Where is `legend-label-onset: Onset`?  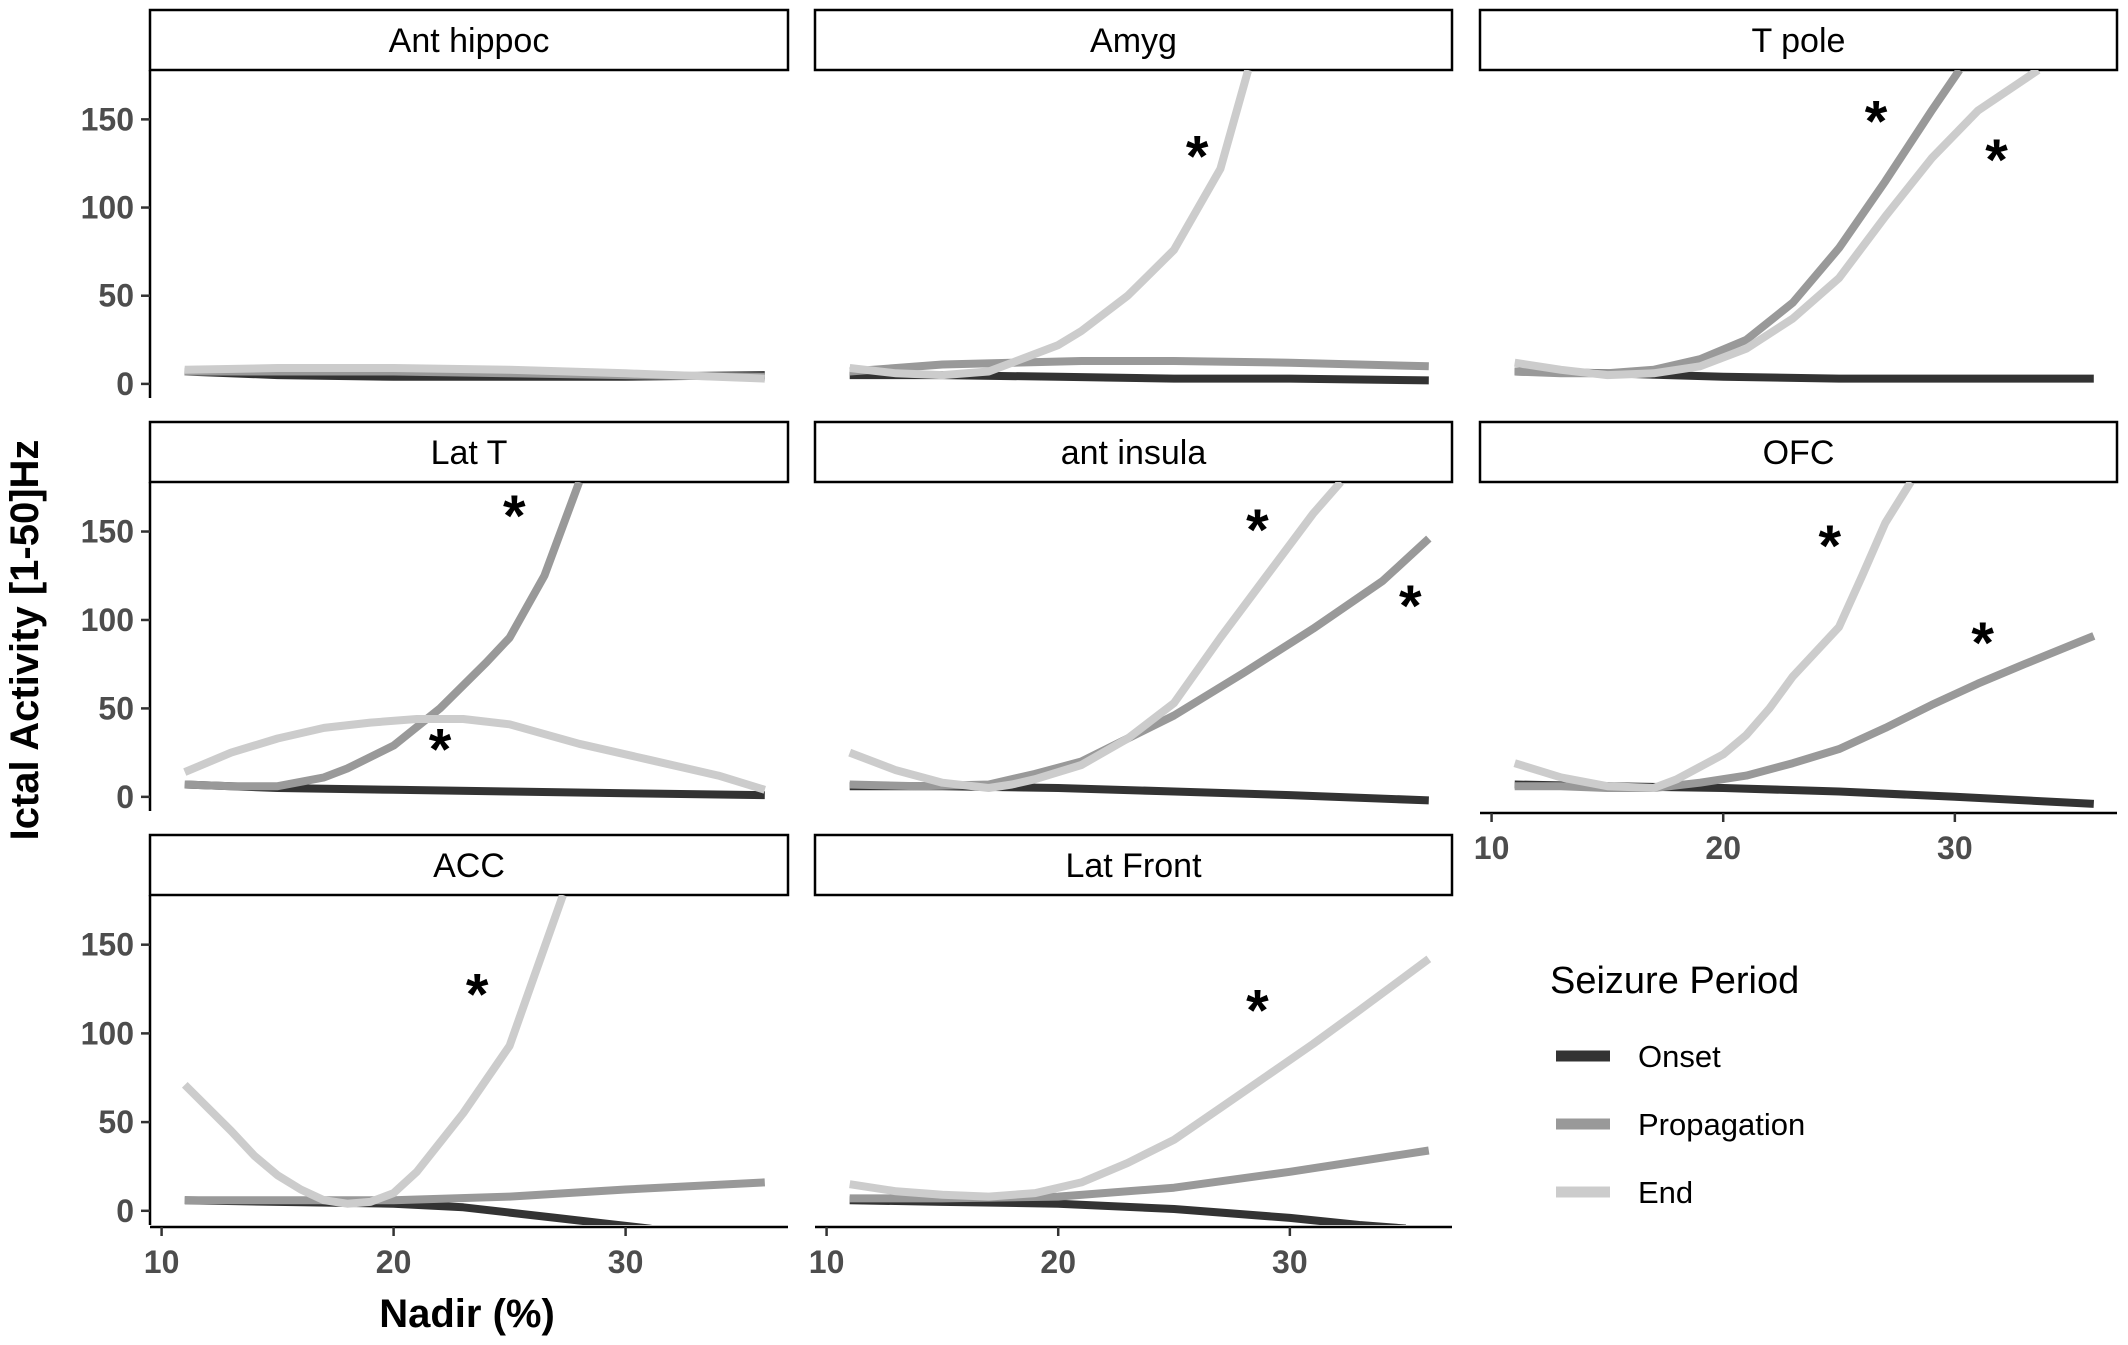 legend-label-onset: Onset is located at coordinates (1679, 1056).